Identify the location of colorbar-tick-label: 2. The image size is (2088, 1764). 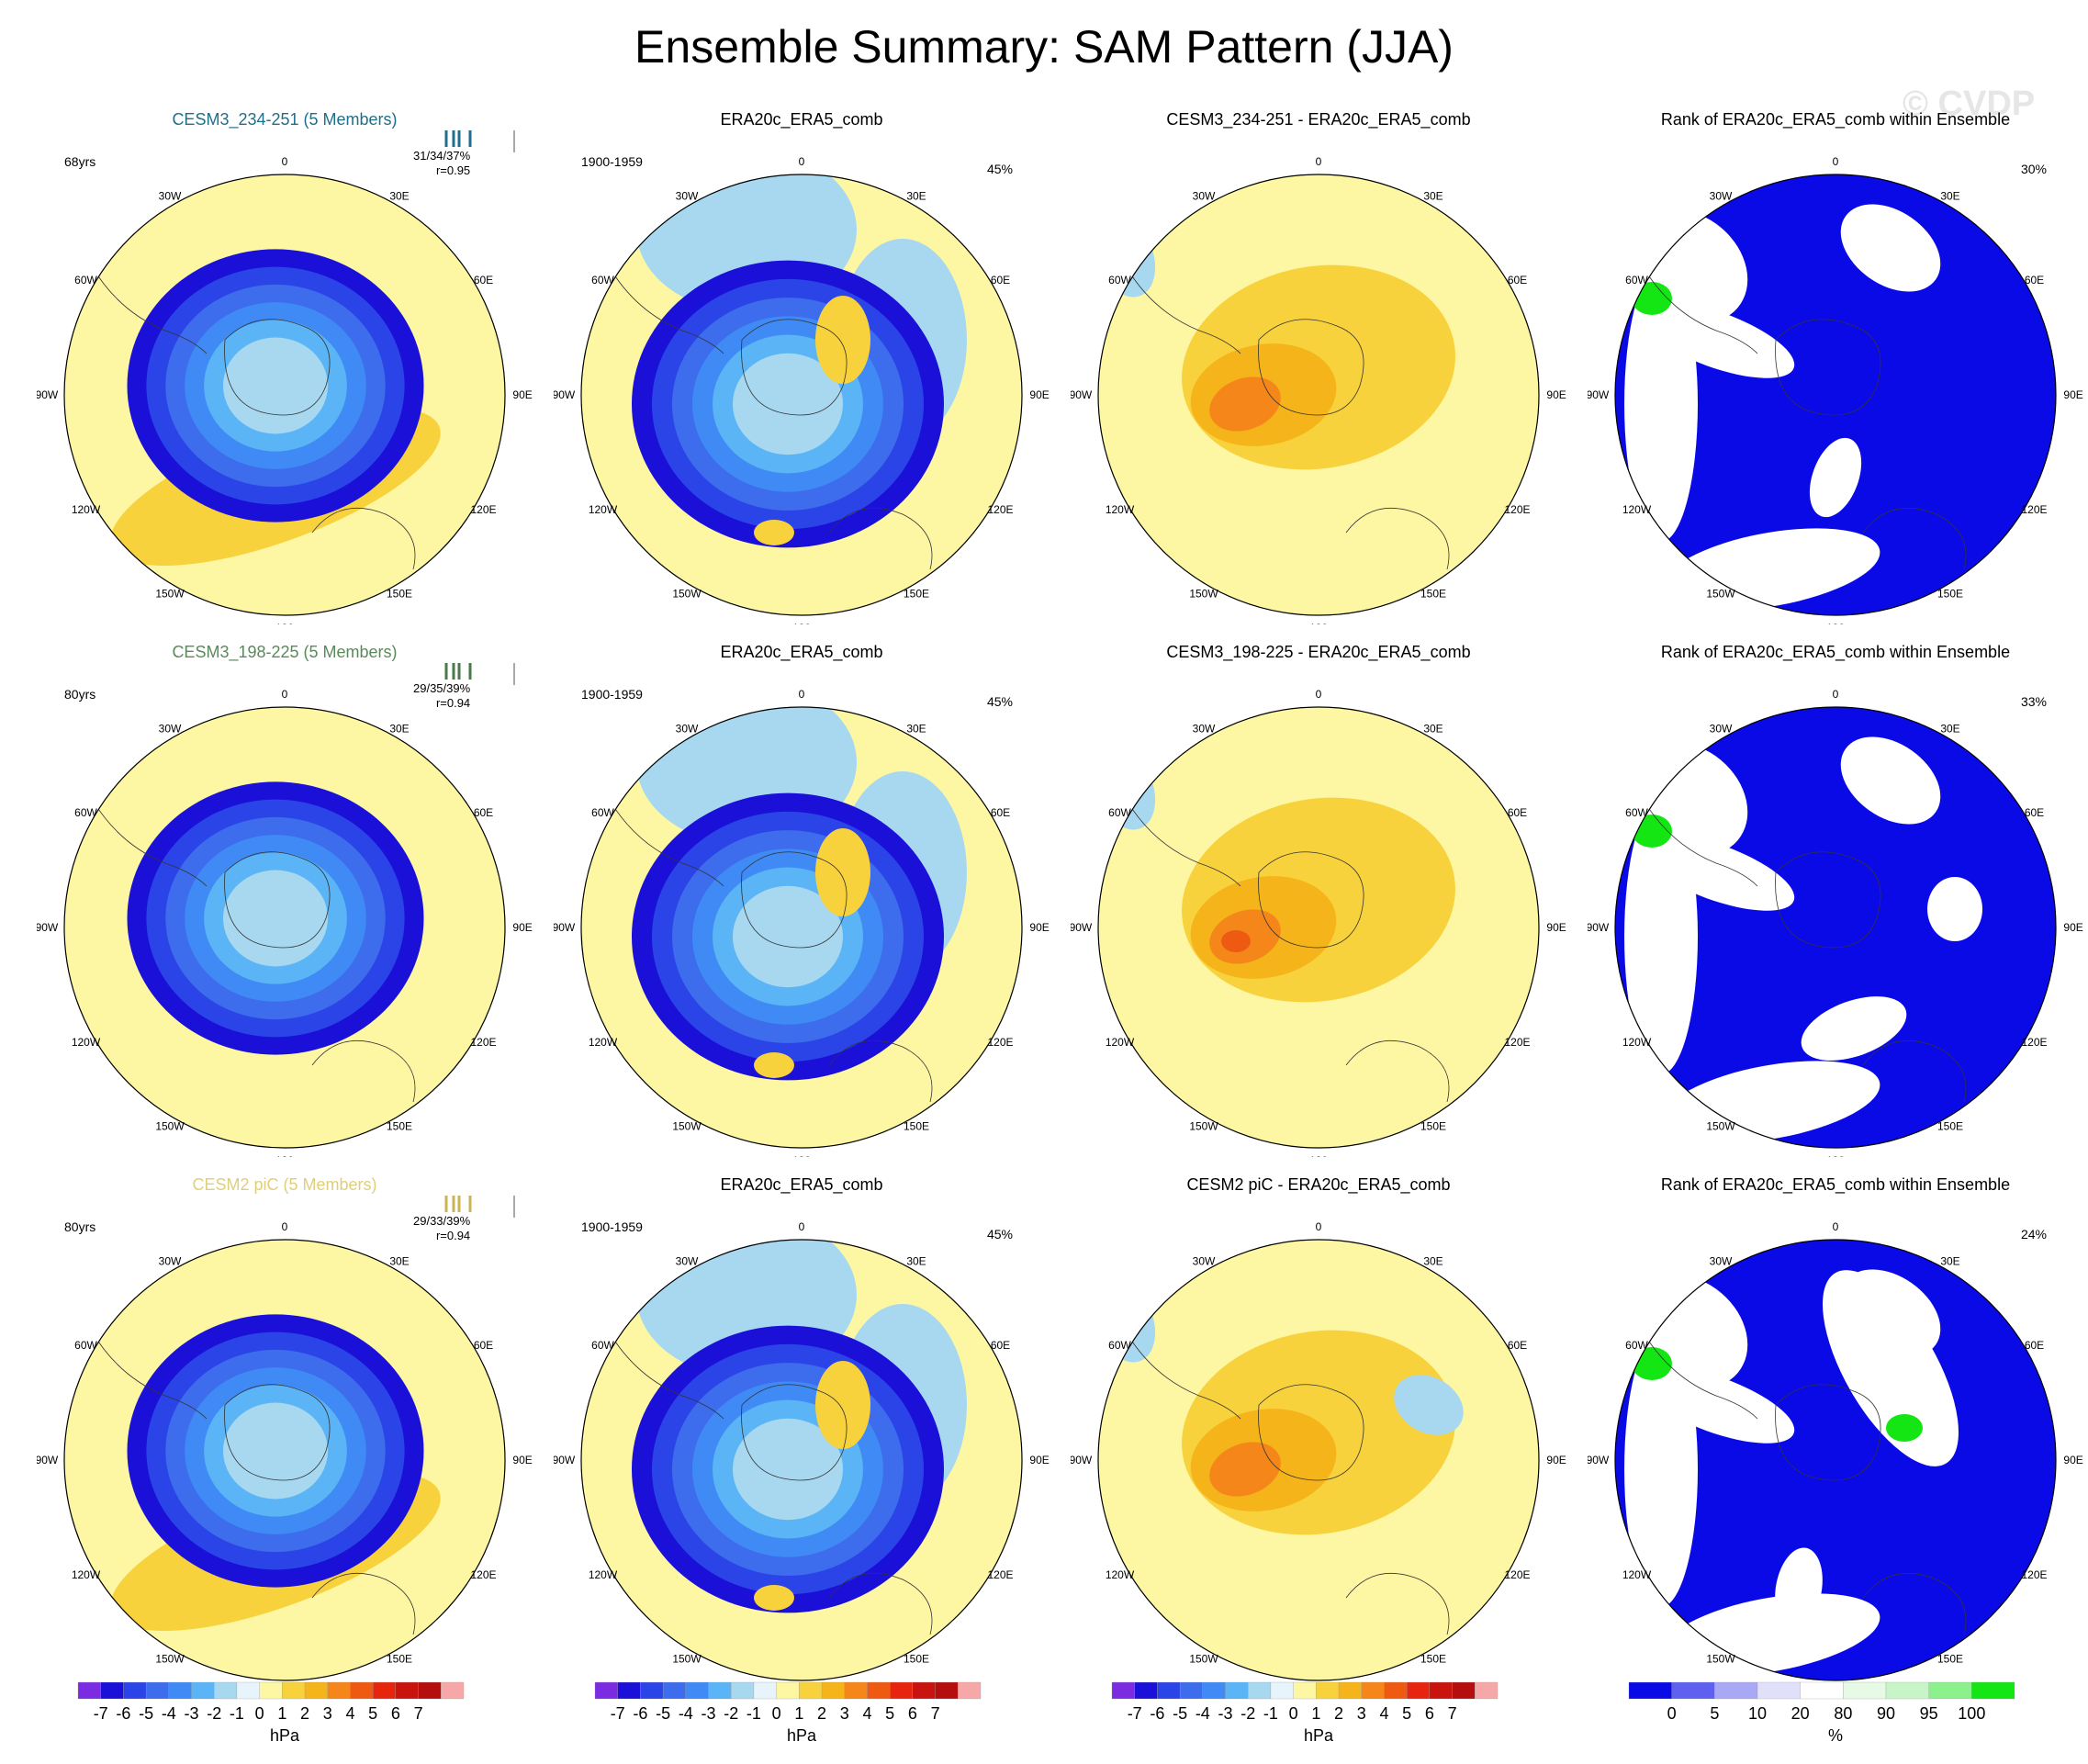
(304, 1713).